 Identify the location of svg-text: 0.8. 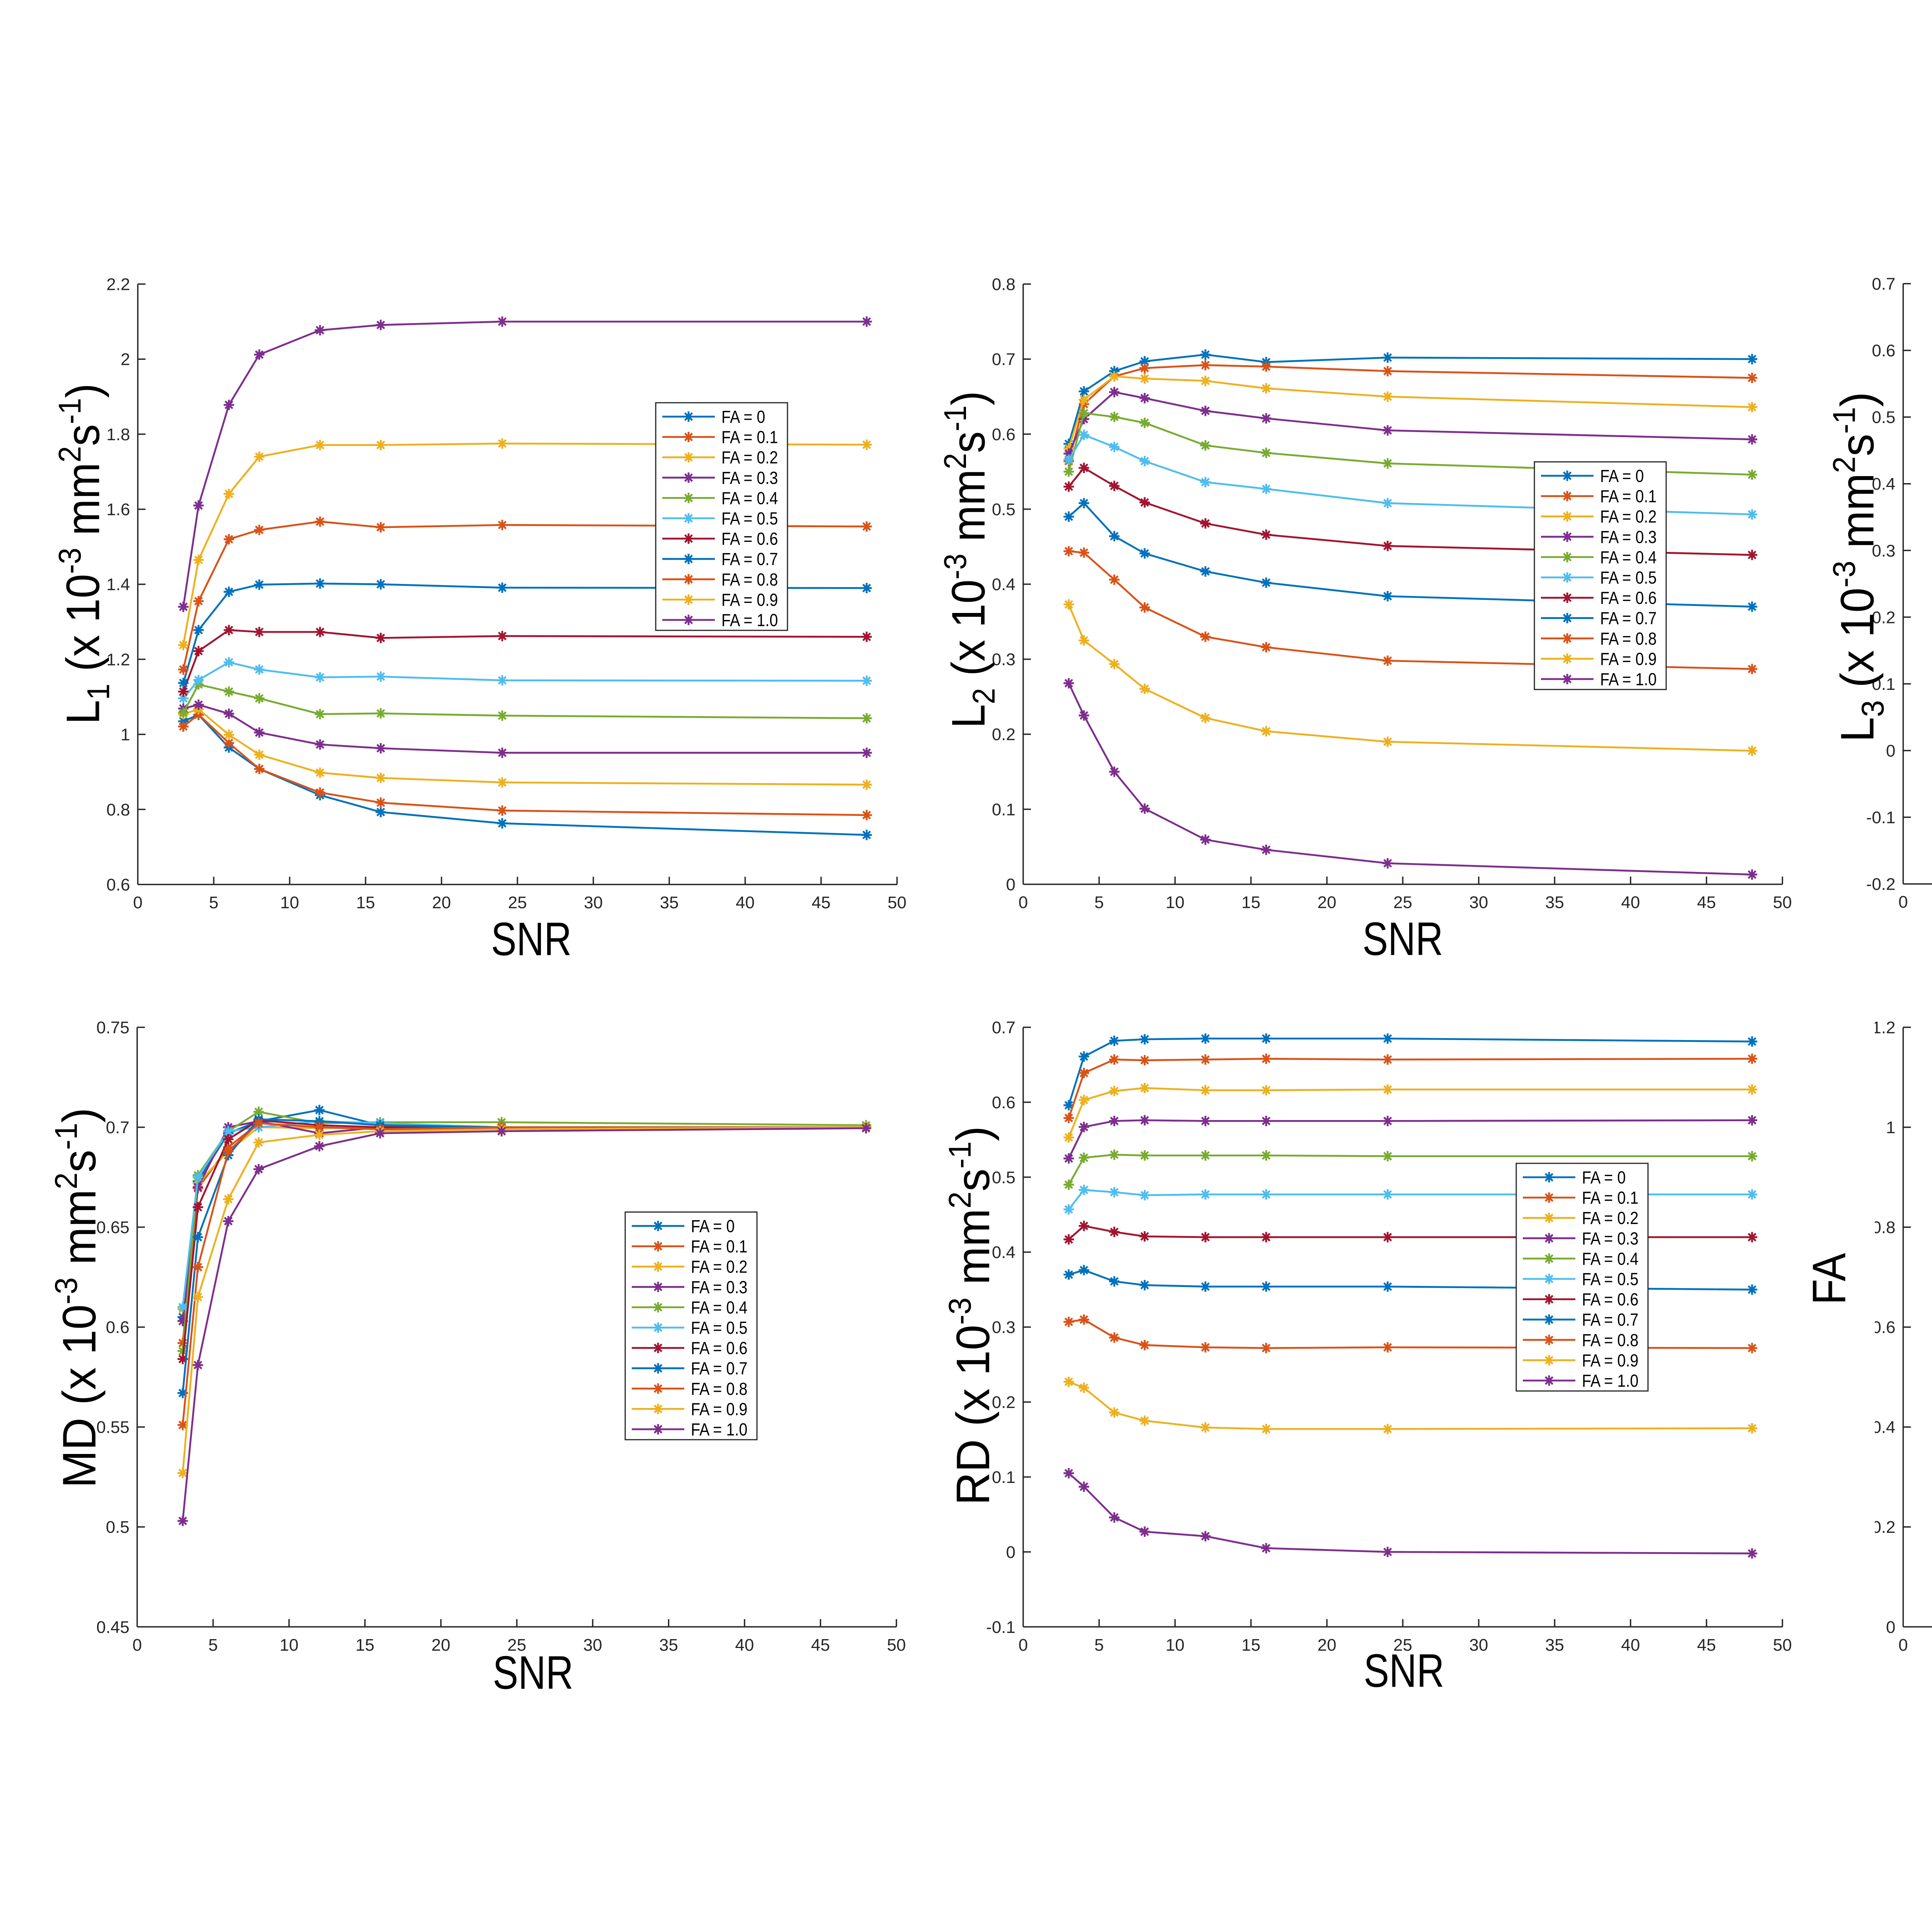
(1884, 1227).